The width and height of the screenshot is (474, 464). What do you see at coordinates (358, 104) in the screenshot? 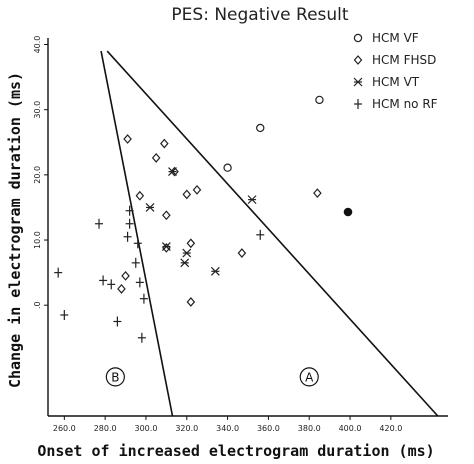
I see `legend-marker-plus` at bounding box center [358, 104].